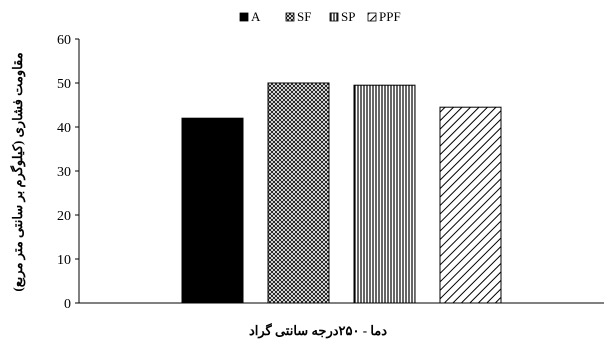 The width and height of the screenshot is (614, 347). What do you see at coordinates (17, 171) in the screenshot?
I see `y-axis-title: مقاومت فشاری (کیلوگرم بر سانتی متر مربع)` at bounding box center [17, 171].